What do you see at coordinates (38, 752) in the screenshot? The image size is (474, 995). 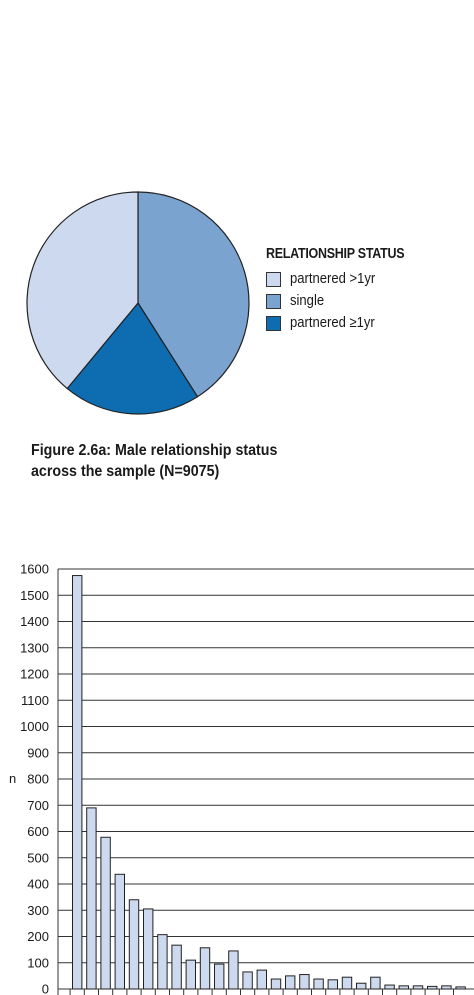 I see `y-tick-label: 900` at bounding box center [38, 752].